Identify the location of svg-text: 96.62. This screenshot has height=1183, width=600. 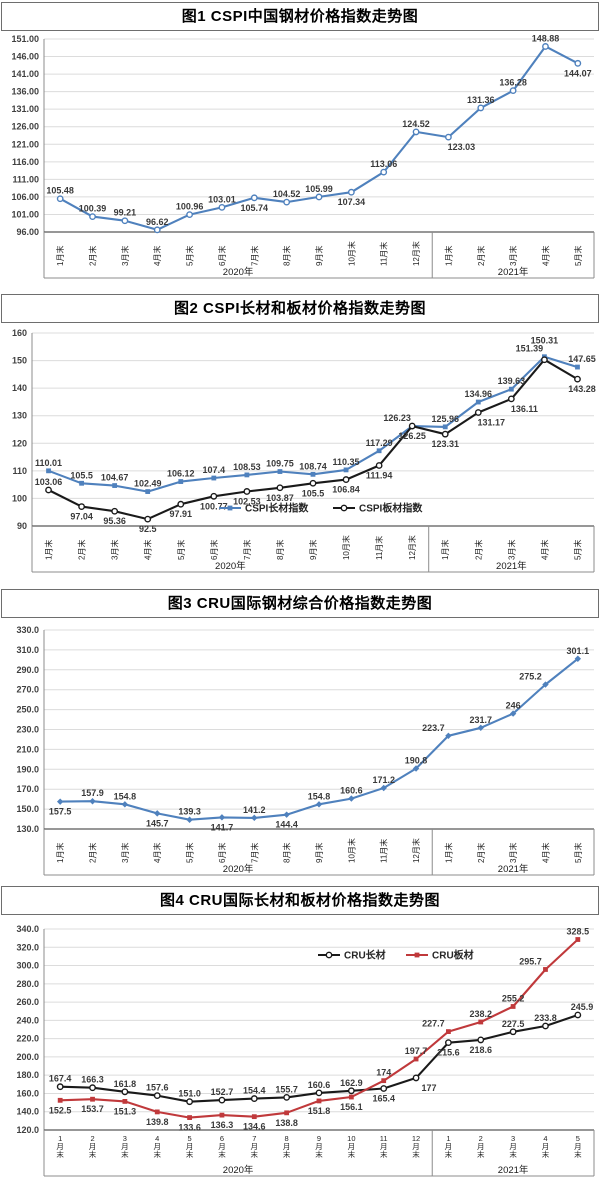
(157, 222).